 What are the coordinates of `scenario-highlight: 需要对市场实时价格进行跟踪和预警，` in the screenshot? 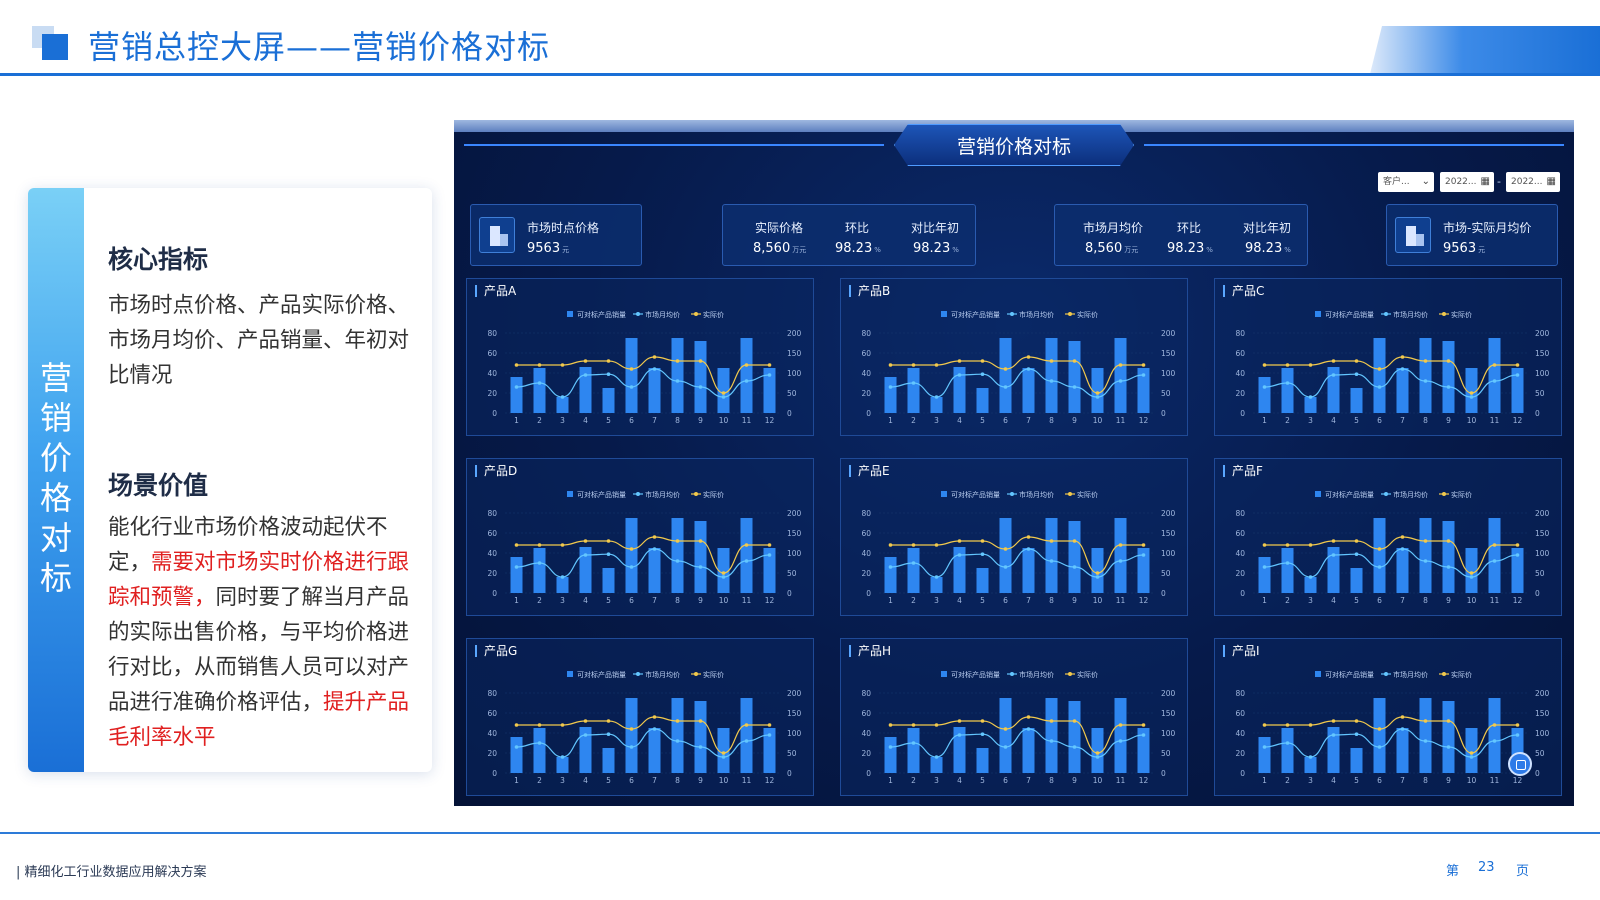 It's located at (259, 580).